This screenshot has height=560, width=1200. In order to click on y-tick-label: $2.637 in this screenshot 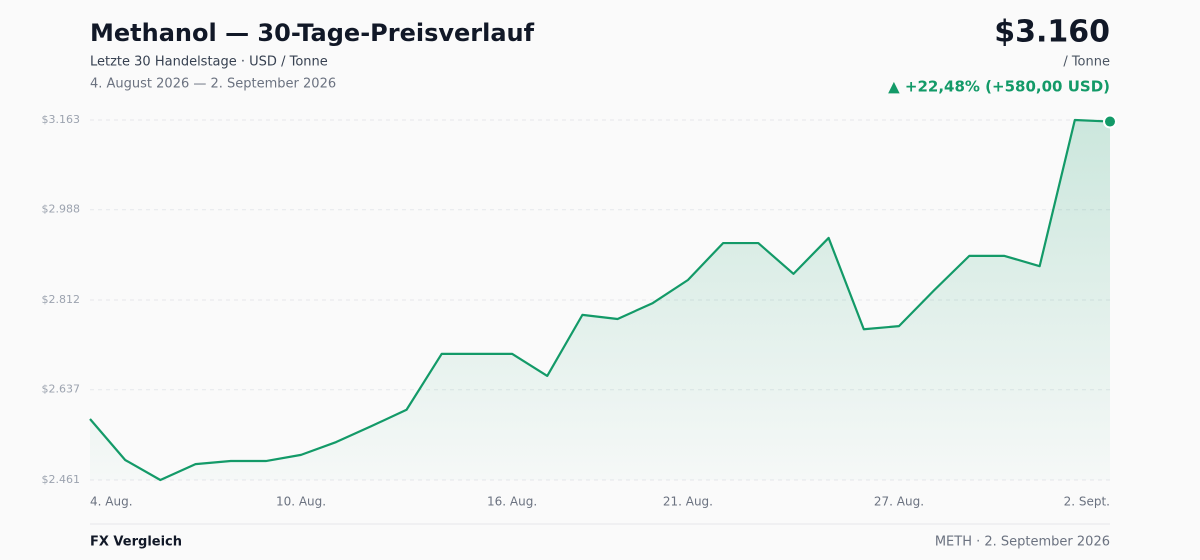, I will do `click(61, 389)`.